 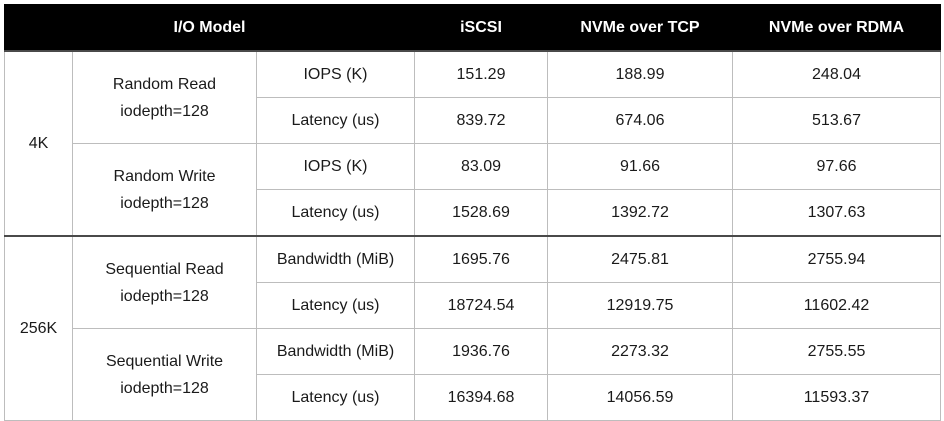 What do you see at coordinates (836, 120) in the screenshot?
I see `value-nvme-rdma: 513.67` at bounding box center [836, 120].